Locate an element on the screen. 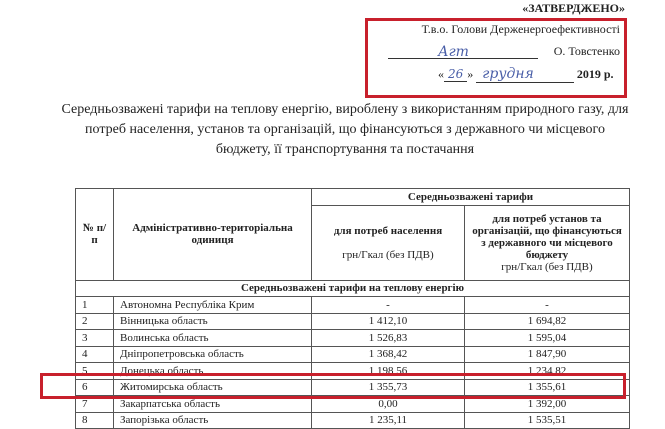 The height and width of the screenshot is (429, 665). cell-name: Закарпатська область is located at coordinates (212, 404).